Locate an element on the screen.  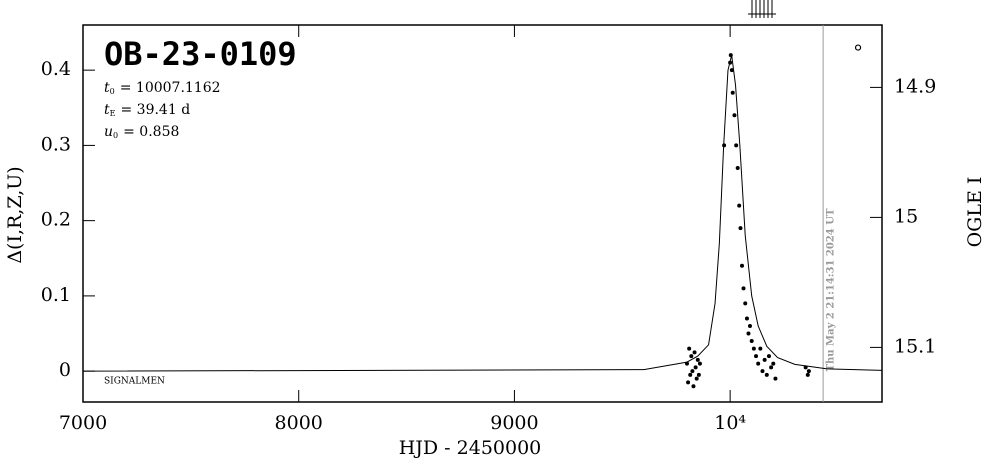
x-tick-label: 10⁴ is located at coordinates (730, 423).